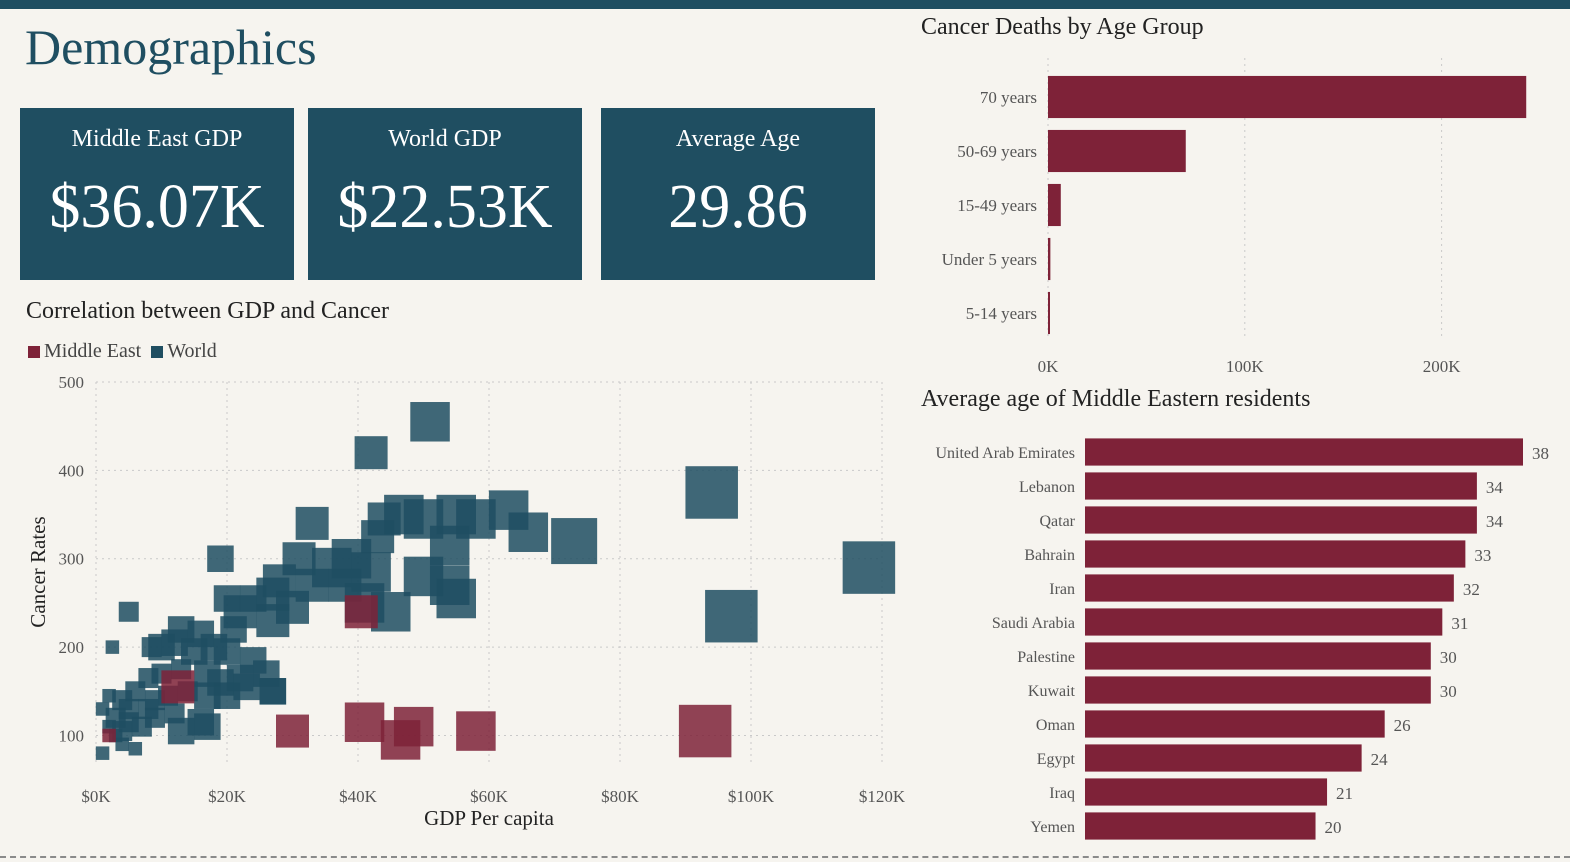 This screenshot has width=1570, height=862. What do you see at coordinates (738, 207) in the screenshot?
I see `kpi-value: 29.86` at bounding box center [738, 207].